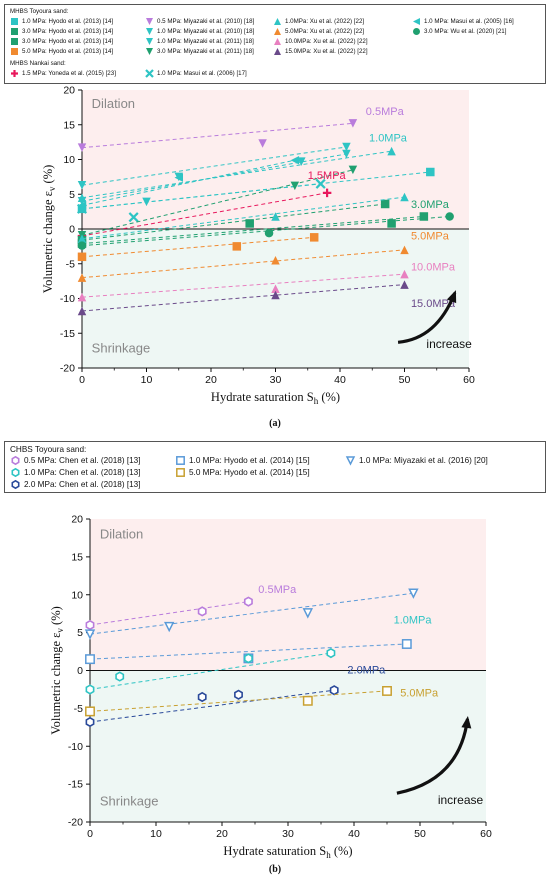 The width and height of the screenshot is (550, 881). I want to click on dilation-label: Dilation, so click(121, 534).